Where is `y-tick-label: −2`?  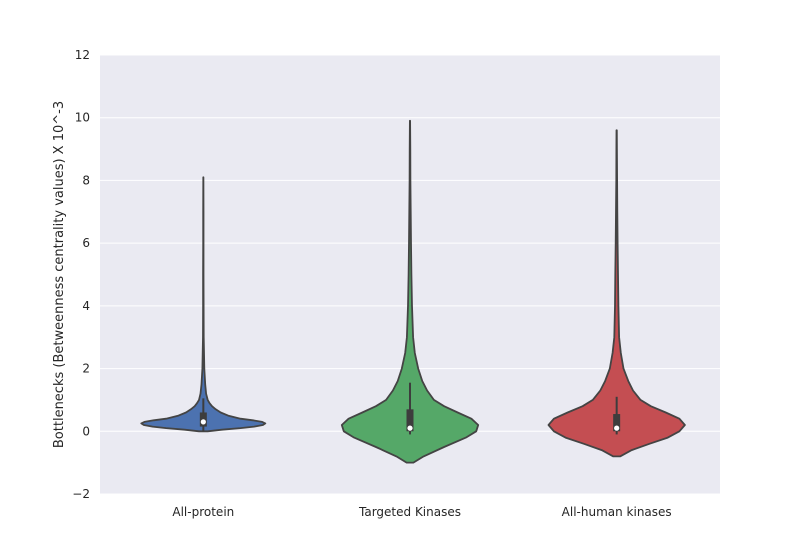
y-tick-label: −2 is located at coordinates (81, 494).